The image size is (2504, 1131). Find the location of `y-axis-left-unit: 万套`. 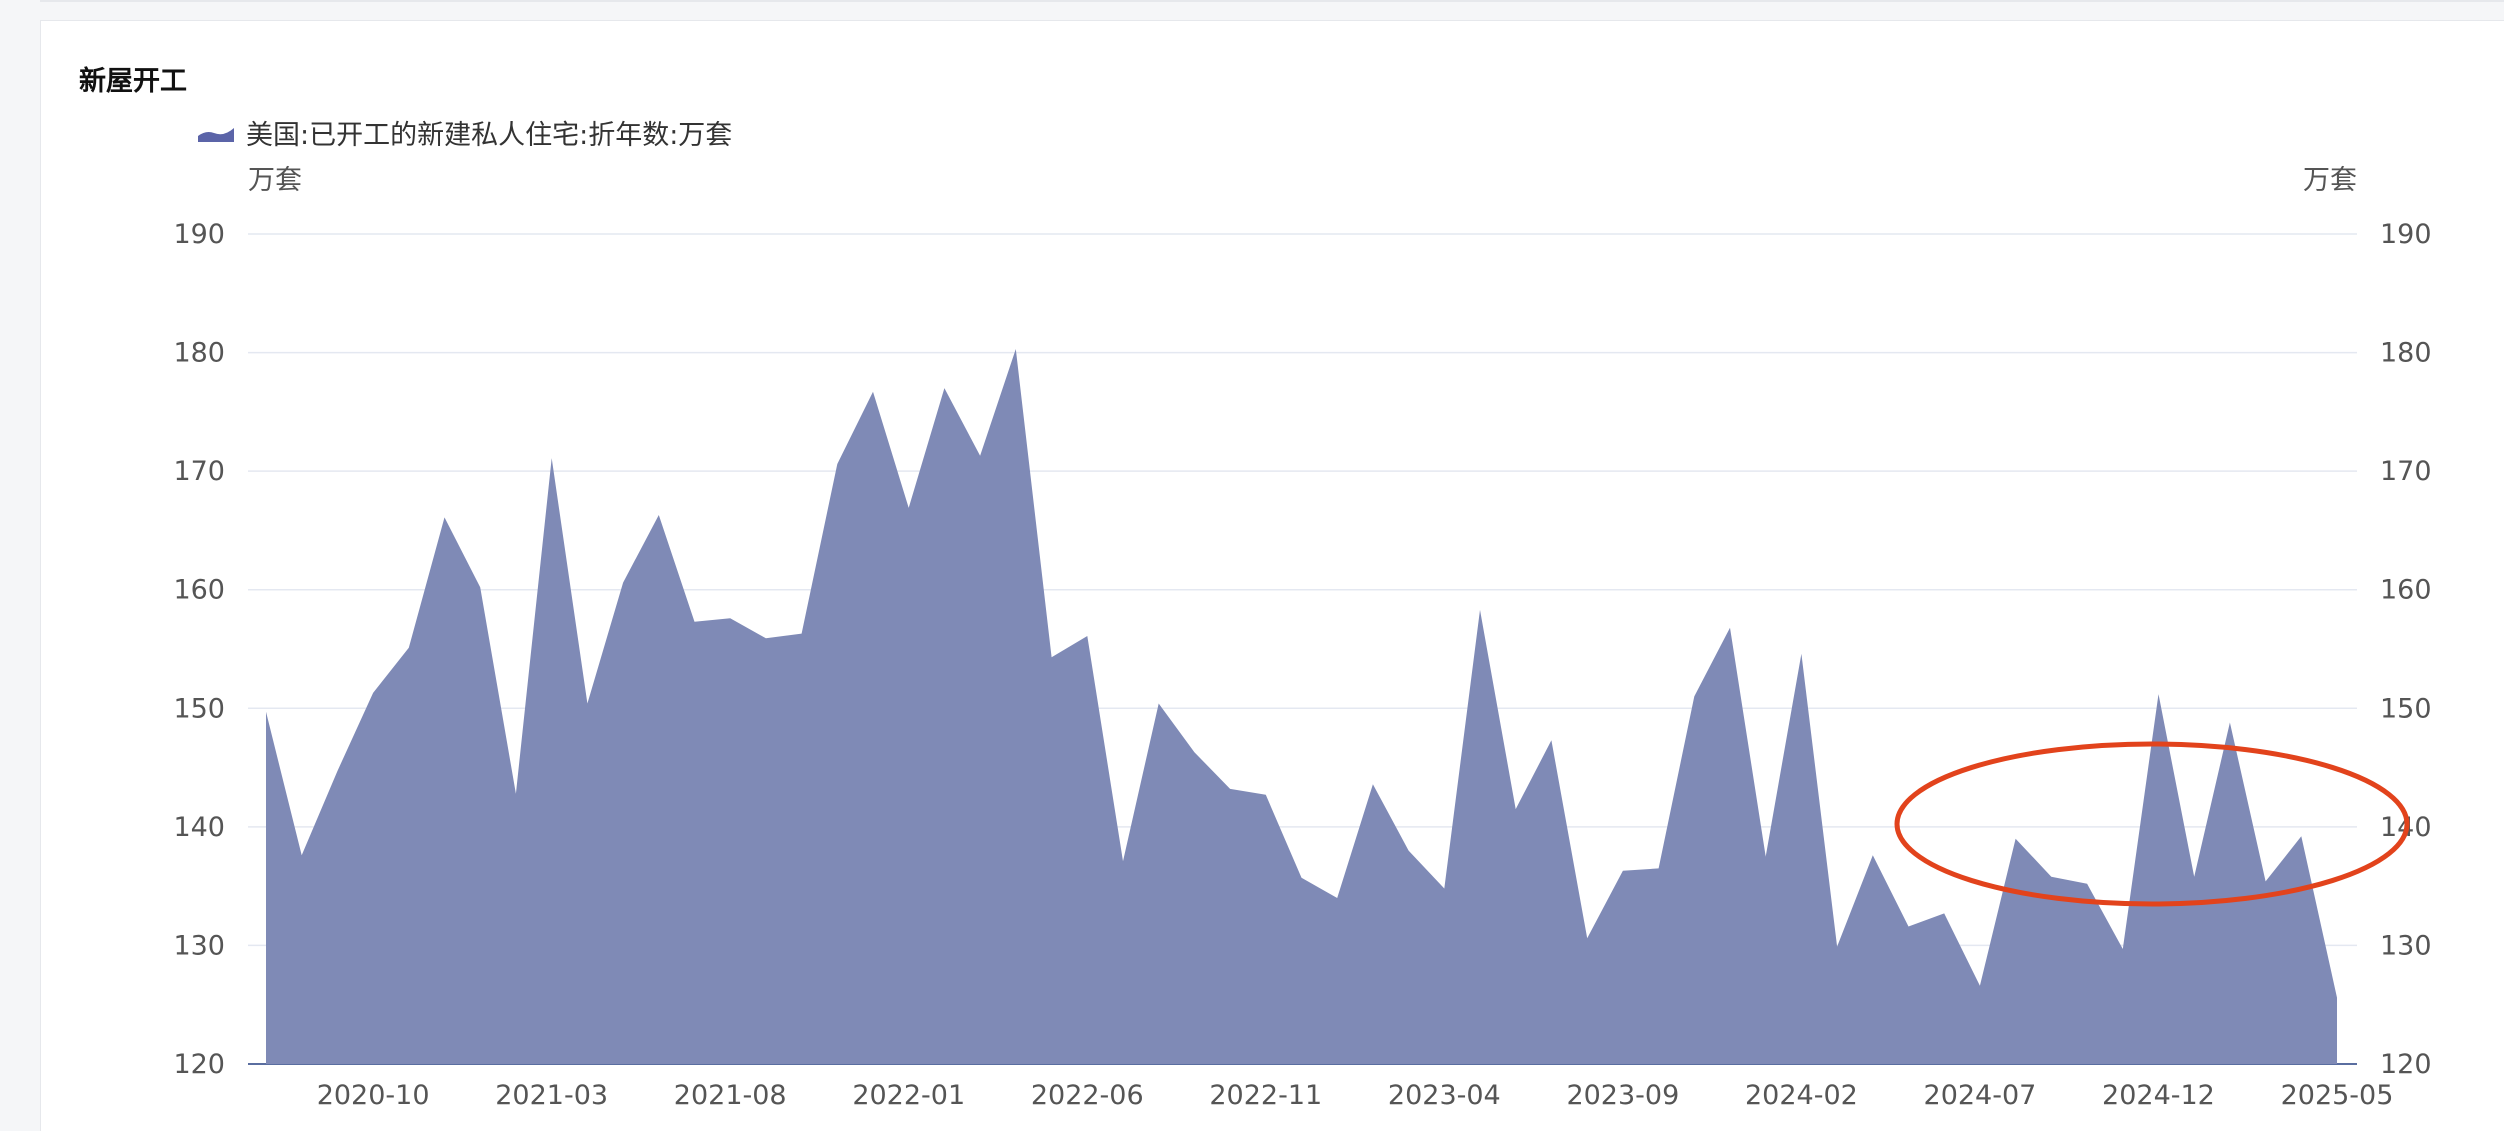

y-axis-left-unit: 万套 is located at coordinates (275, 180).